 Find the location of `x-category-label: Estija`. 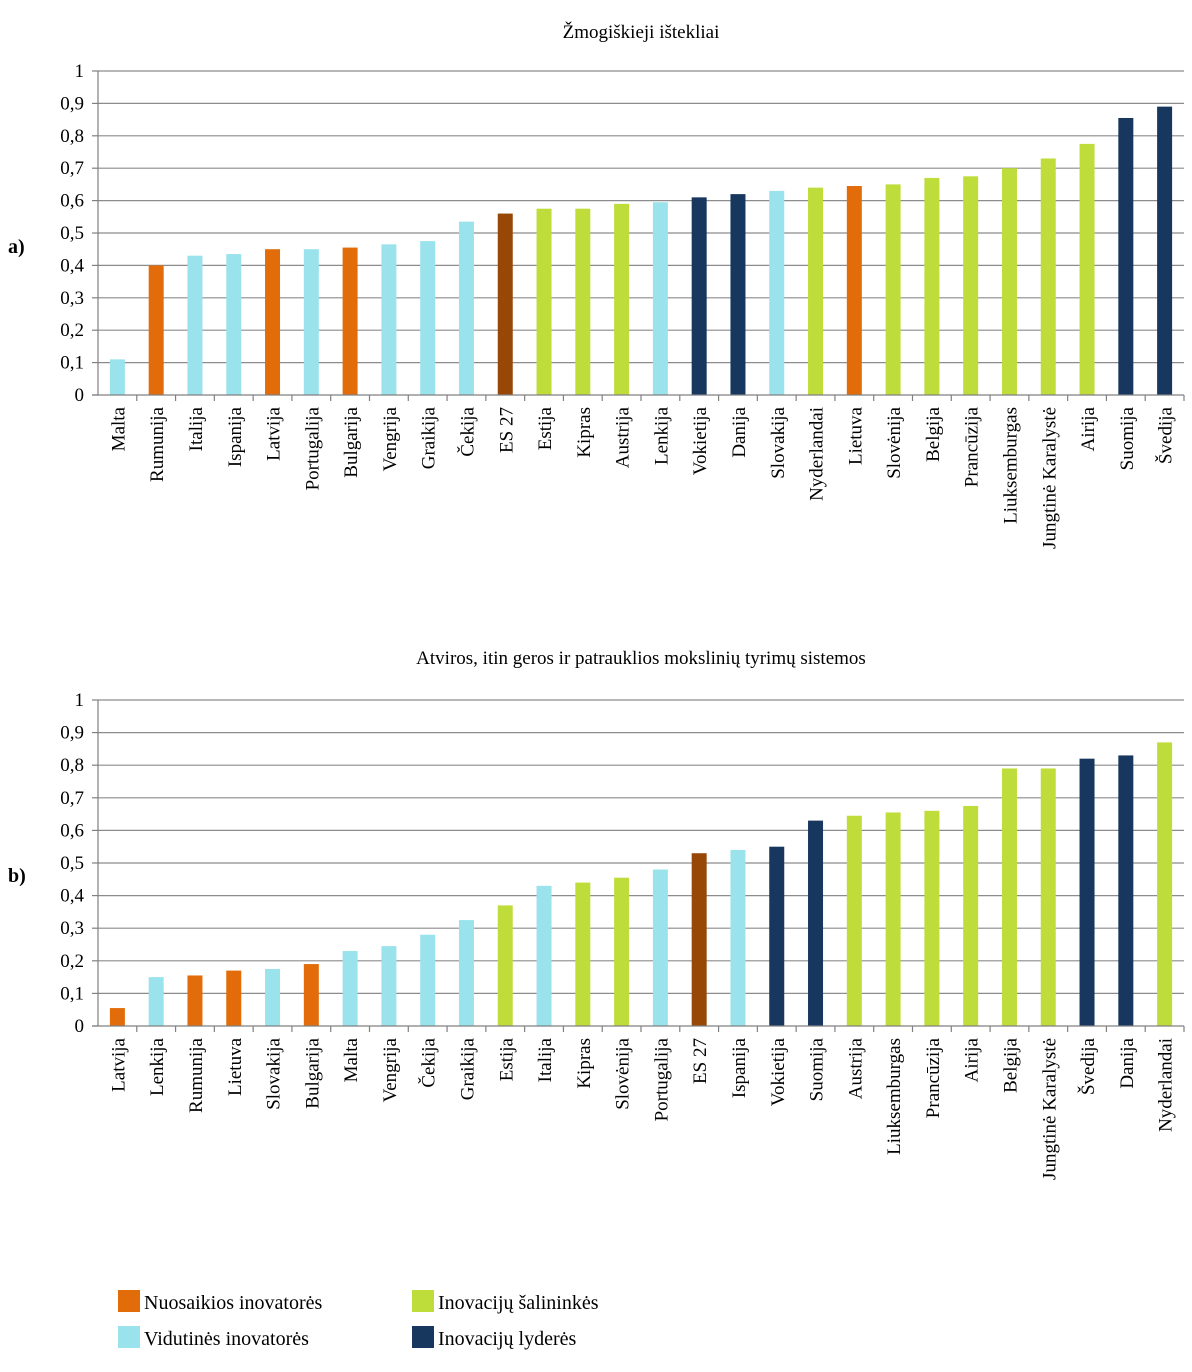

x-category-label: Estija is located at coordinates (545, 428).